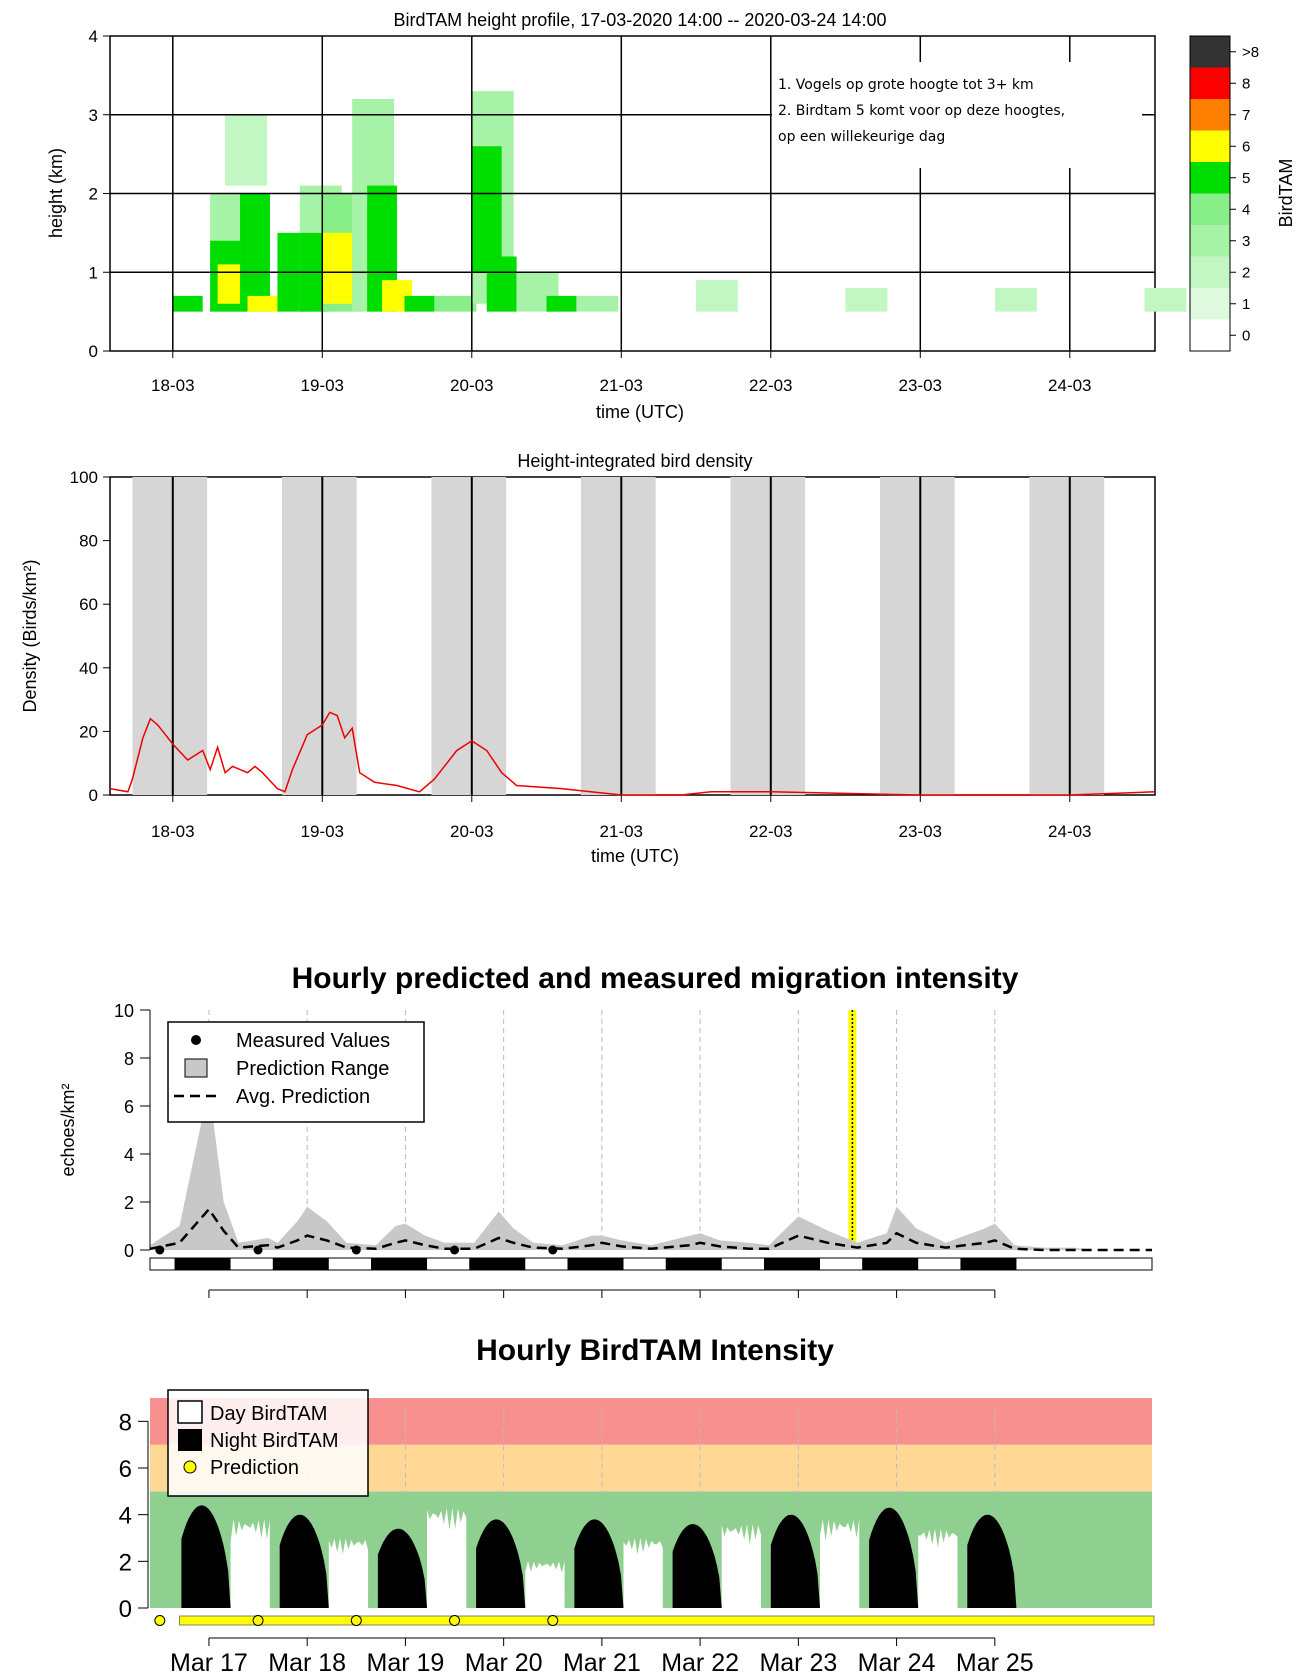 This screenshot has width=1310, height=1677. Describe the element at coordinates (88, 668) in the screenshot. I see `y-tick-label: 40` at that location.